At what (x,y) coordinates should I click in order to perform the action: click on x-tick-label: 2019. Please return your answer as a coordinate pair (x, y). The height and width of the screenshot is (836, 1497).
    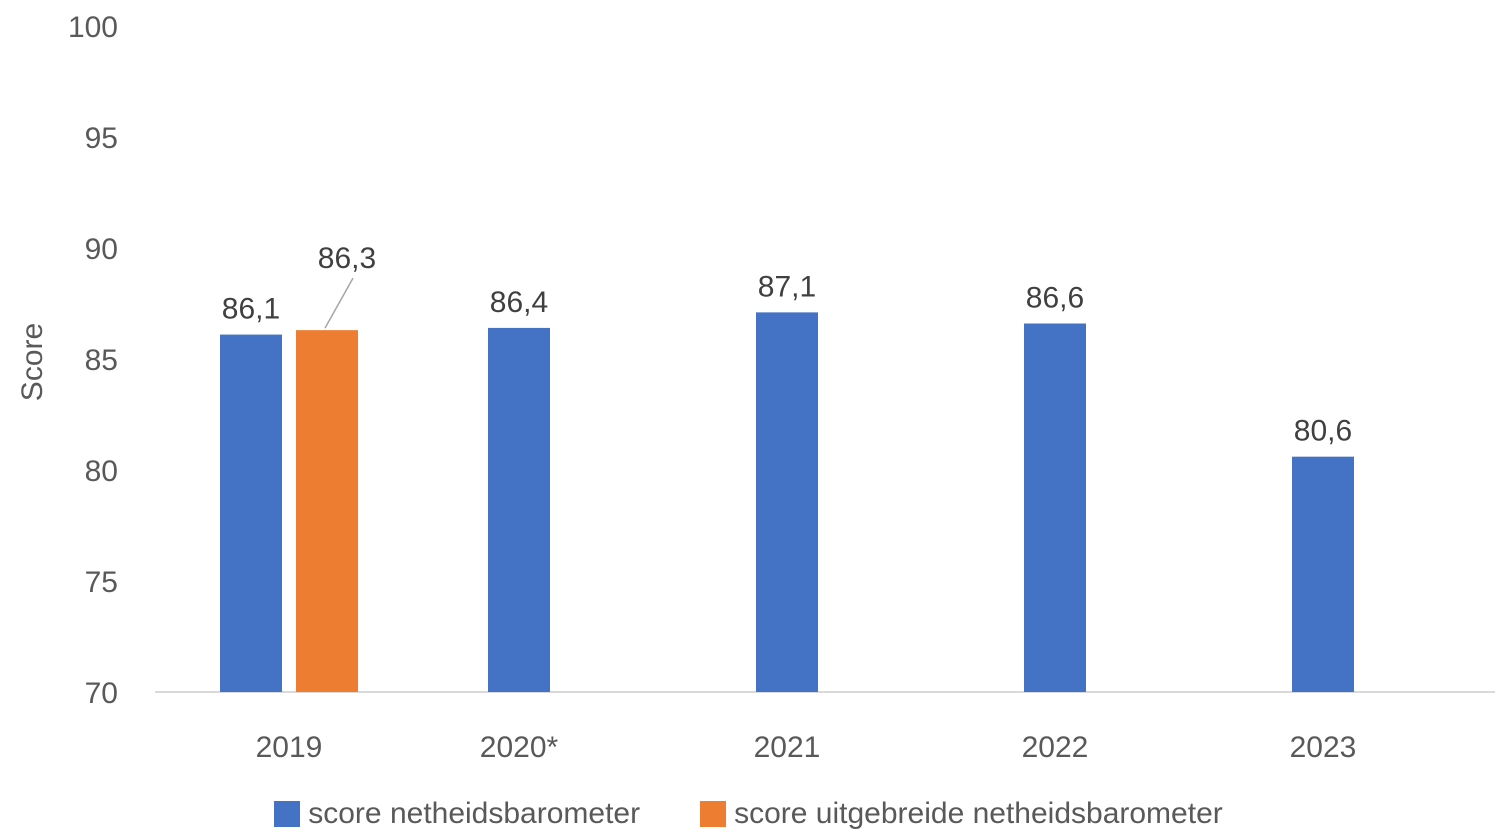
    Looking at the image, I should click on (289, 747).